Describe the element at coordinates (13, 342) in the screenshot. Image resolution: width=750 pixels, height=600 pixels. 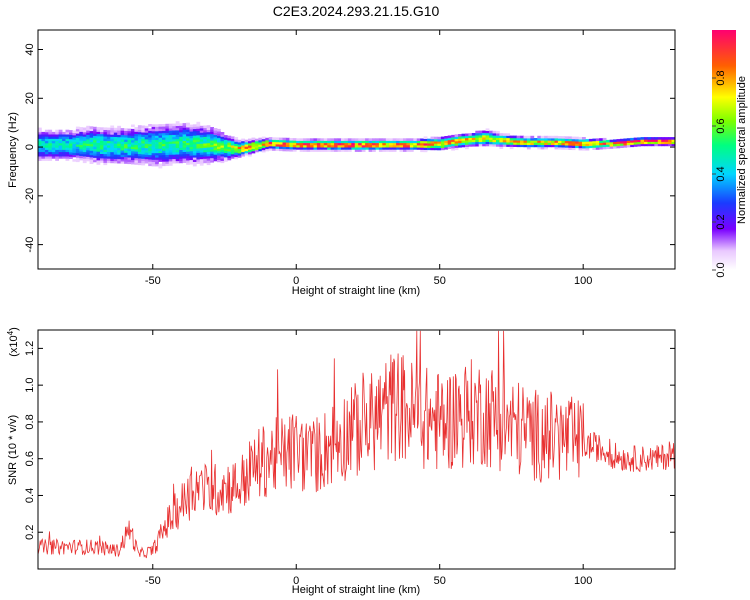
I see `snr-scale-note: (x104)` at that location.